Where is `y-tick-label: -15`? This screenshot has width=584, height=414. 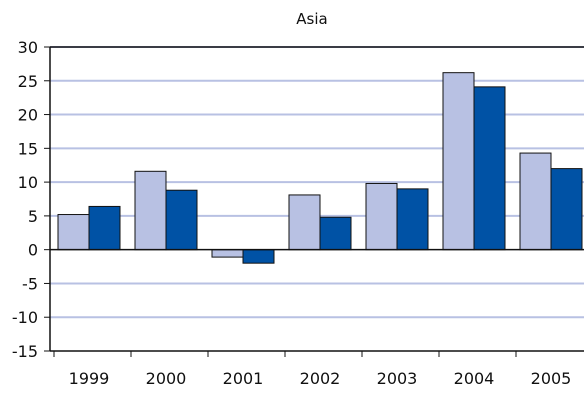
y-tick-label: -15 is located at coordinates (25, 351).